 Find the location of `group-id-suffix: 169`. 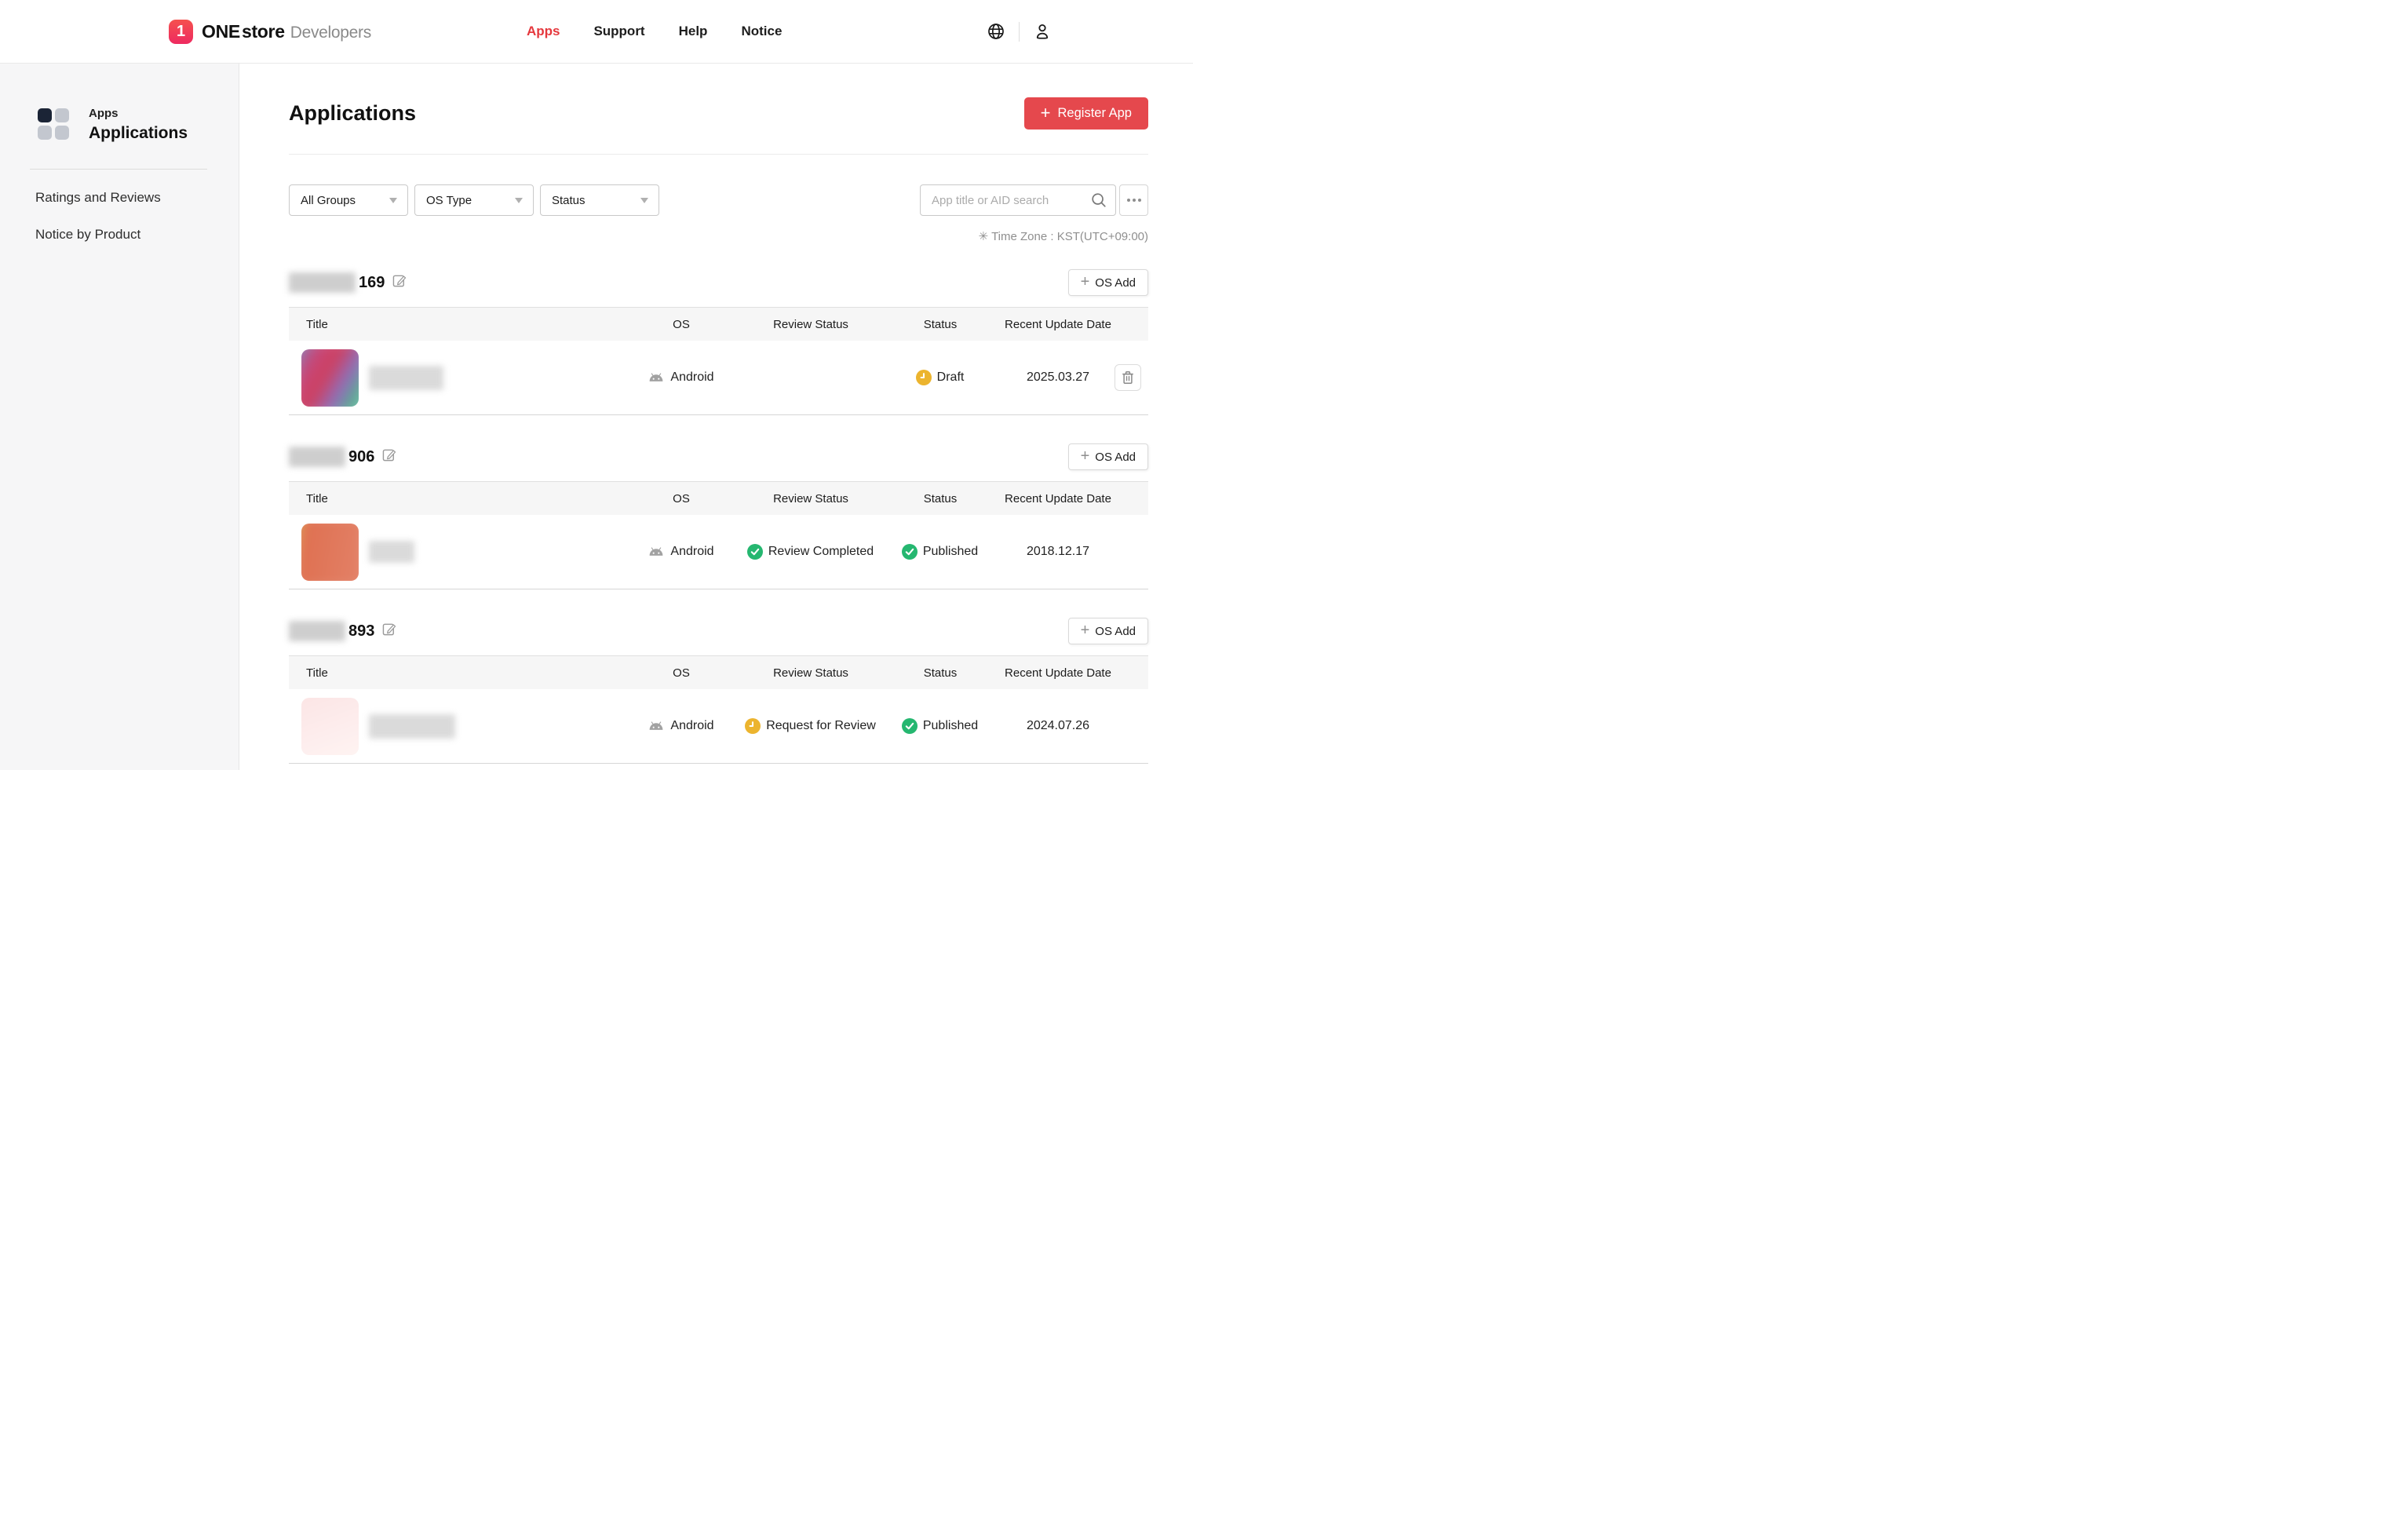

group-id-suffix: 169 is located at coordinates (372, 282).